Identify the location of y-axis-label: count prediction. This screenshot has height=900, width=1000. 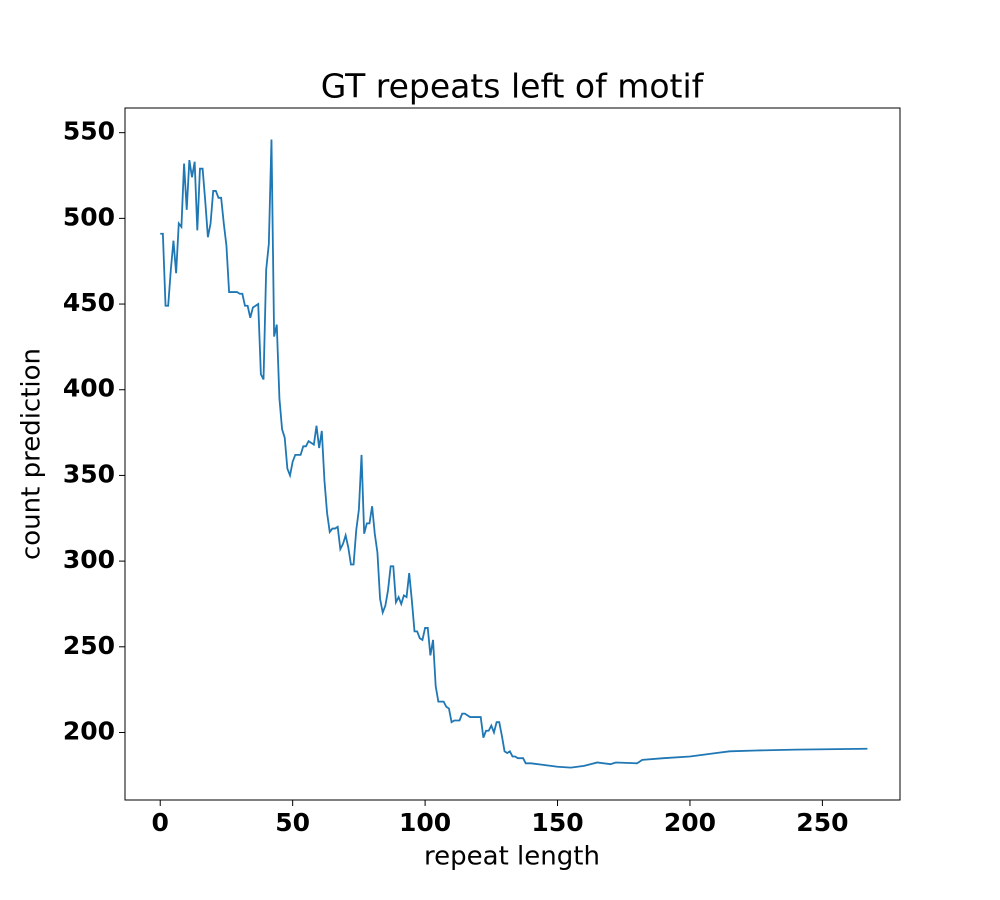
(32, 454).